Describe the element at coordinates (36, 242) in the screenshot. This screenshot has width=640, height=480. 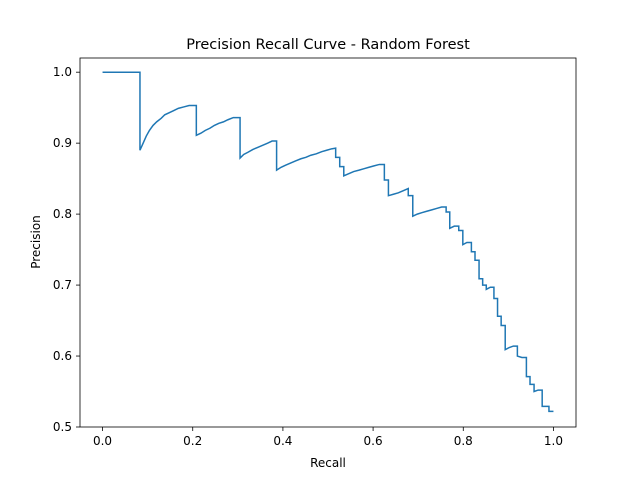
I see `y-axis-label: Precision` at that location.